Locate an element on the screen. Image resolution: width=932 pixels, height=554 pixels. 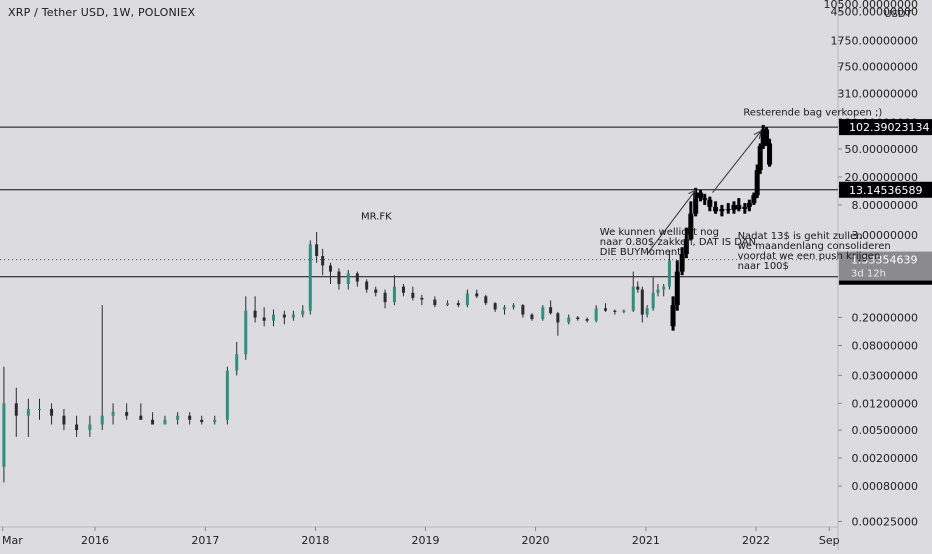
annotation-text-line: DIE BUYMoment is located at coordinates (640, 252).